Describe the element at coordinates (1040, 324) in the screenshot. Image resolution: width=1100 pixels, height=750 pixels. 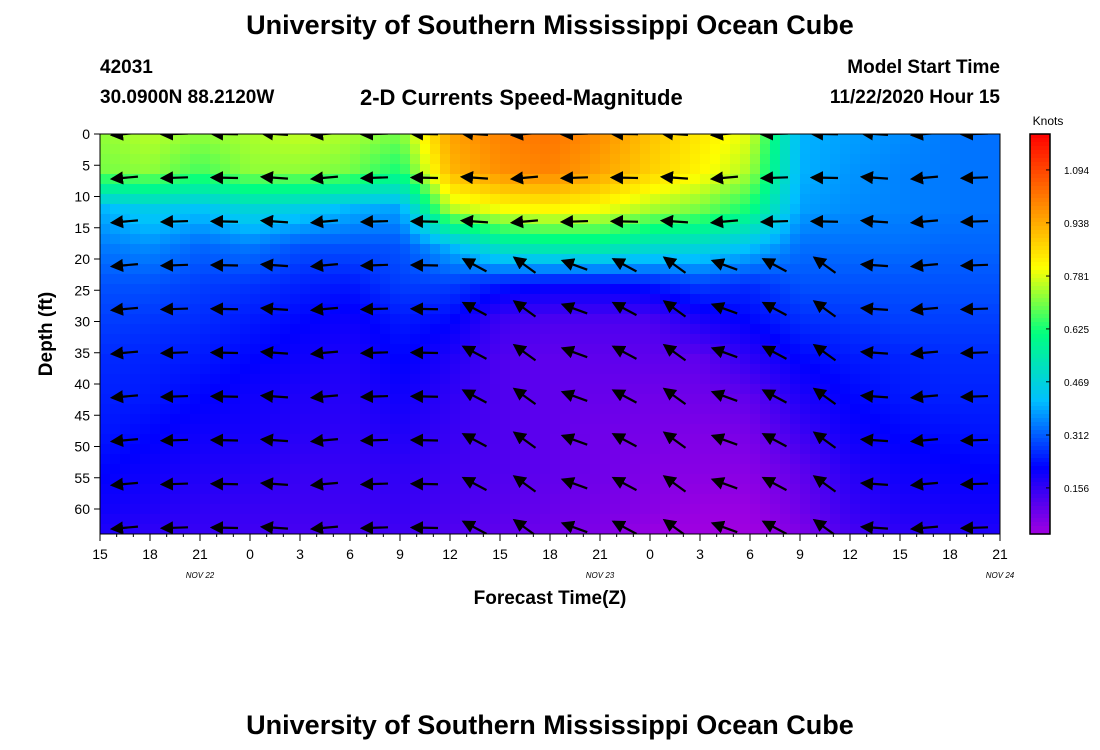
I see `colorbar-segment` at that location.